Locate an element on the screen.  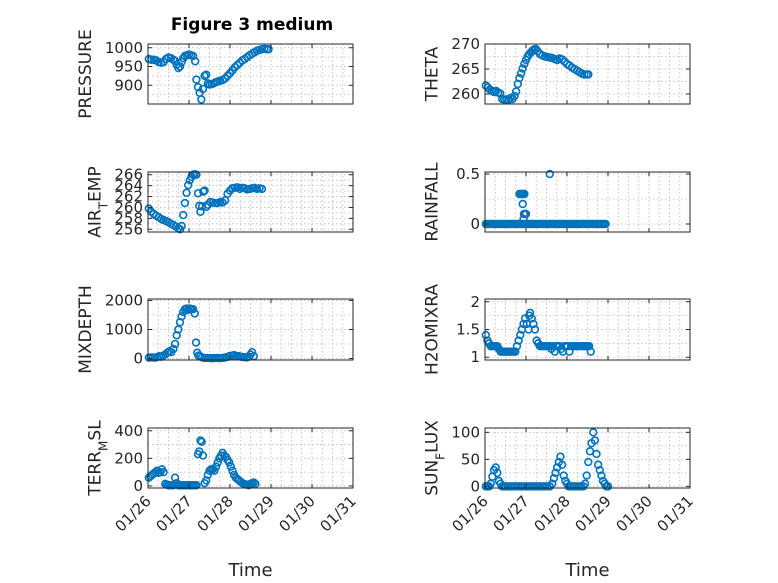
subplot-theta: 260 265 270 THETA is located at coordinates (556, 70).